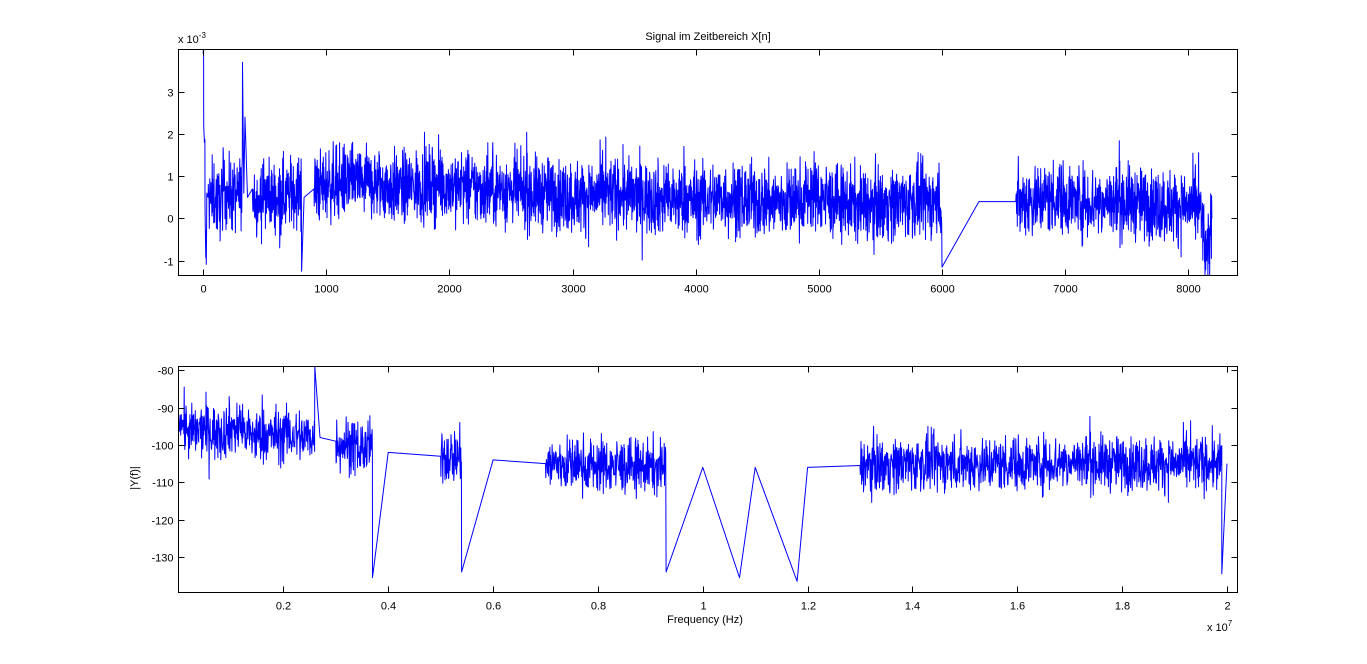 The width and height of the screenshot is (1367, 664). What do you see at coordinates (703, 607) in the screenshot?
I see `frequency-x-tick-label: 1` at bounding box center [703, 607].